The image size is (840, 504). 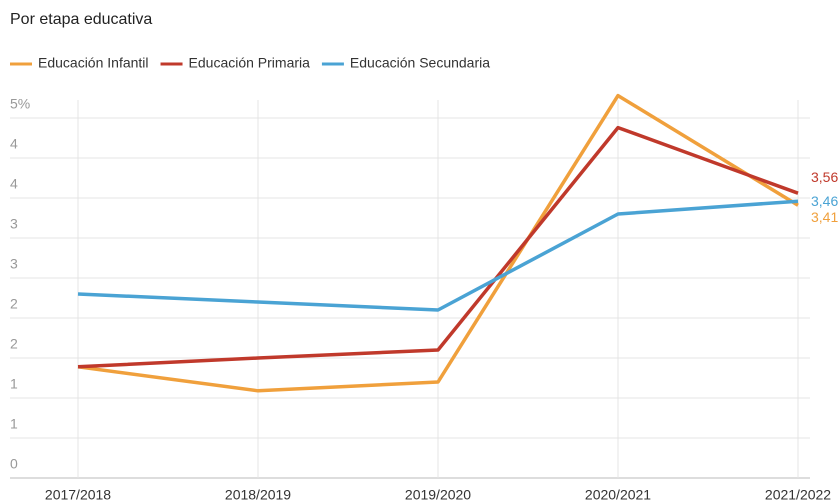 What do you see at coordinates (618, 495) in the screenshot?
I see `x-tick-label: 2020/2021` at bounding box center [618, 495].